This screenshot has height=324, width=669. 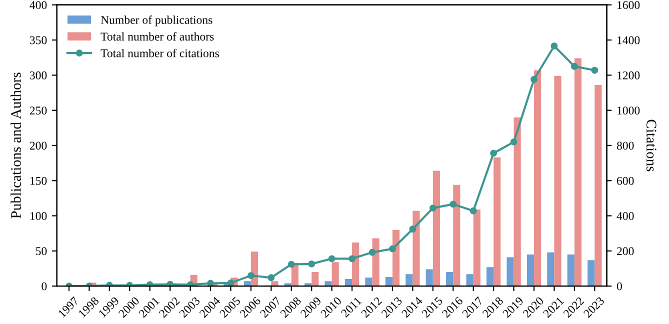 What do you see at coordinates (625, 146) in the screenshot?
I see `y2-tick-label: 800` at bounding box center [625, 146].